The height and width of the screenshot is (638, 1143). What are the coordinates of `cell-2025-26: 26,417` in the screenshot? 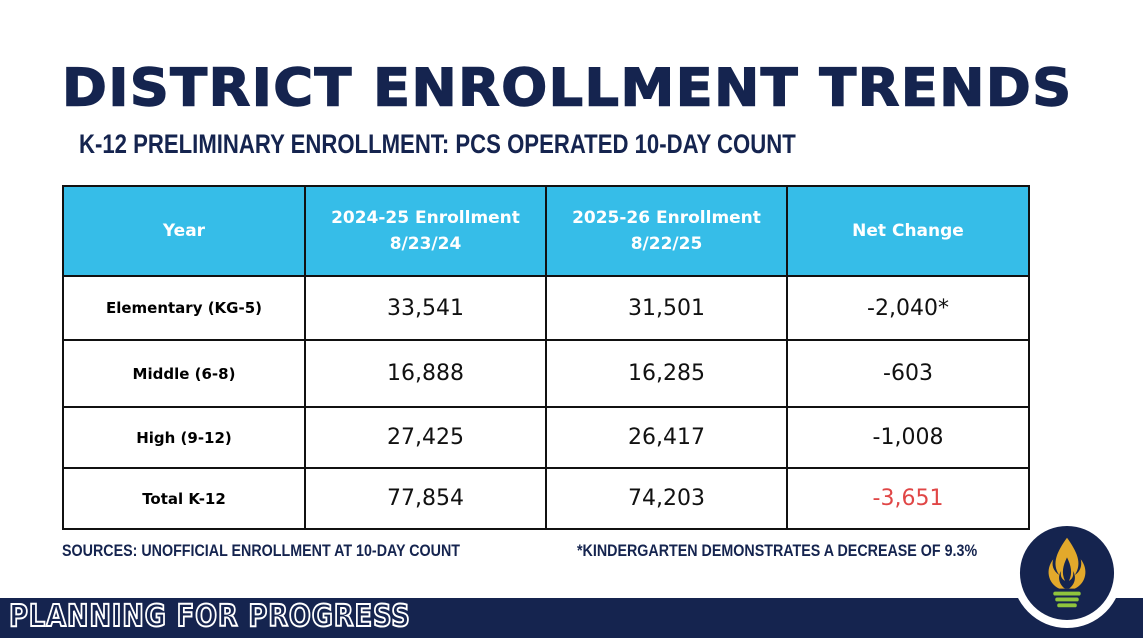 It's located at (666, 437).